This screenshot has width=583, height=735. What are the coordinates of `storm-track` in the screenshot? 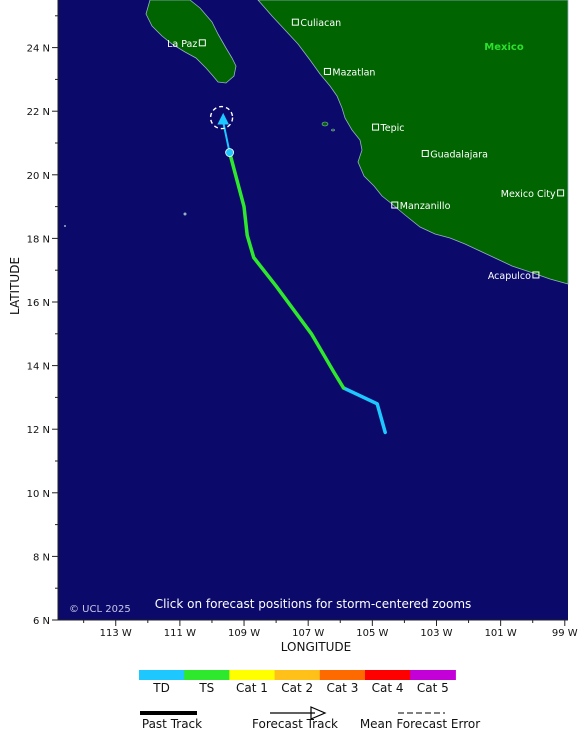 It's located at (298, 270).